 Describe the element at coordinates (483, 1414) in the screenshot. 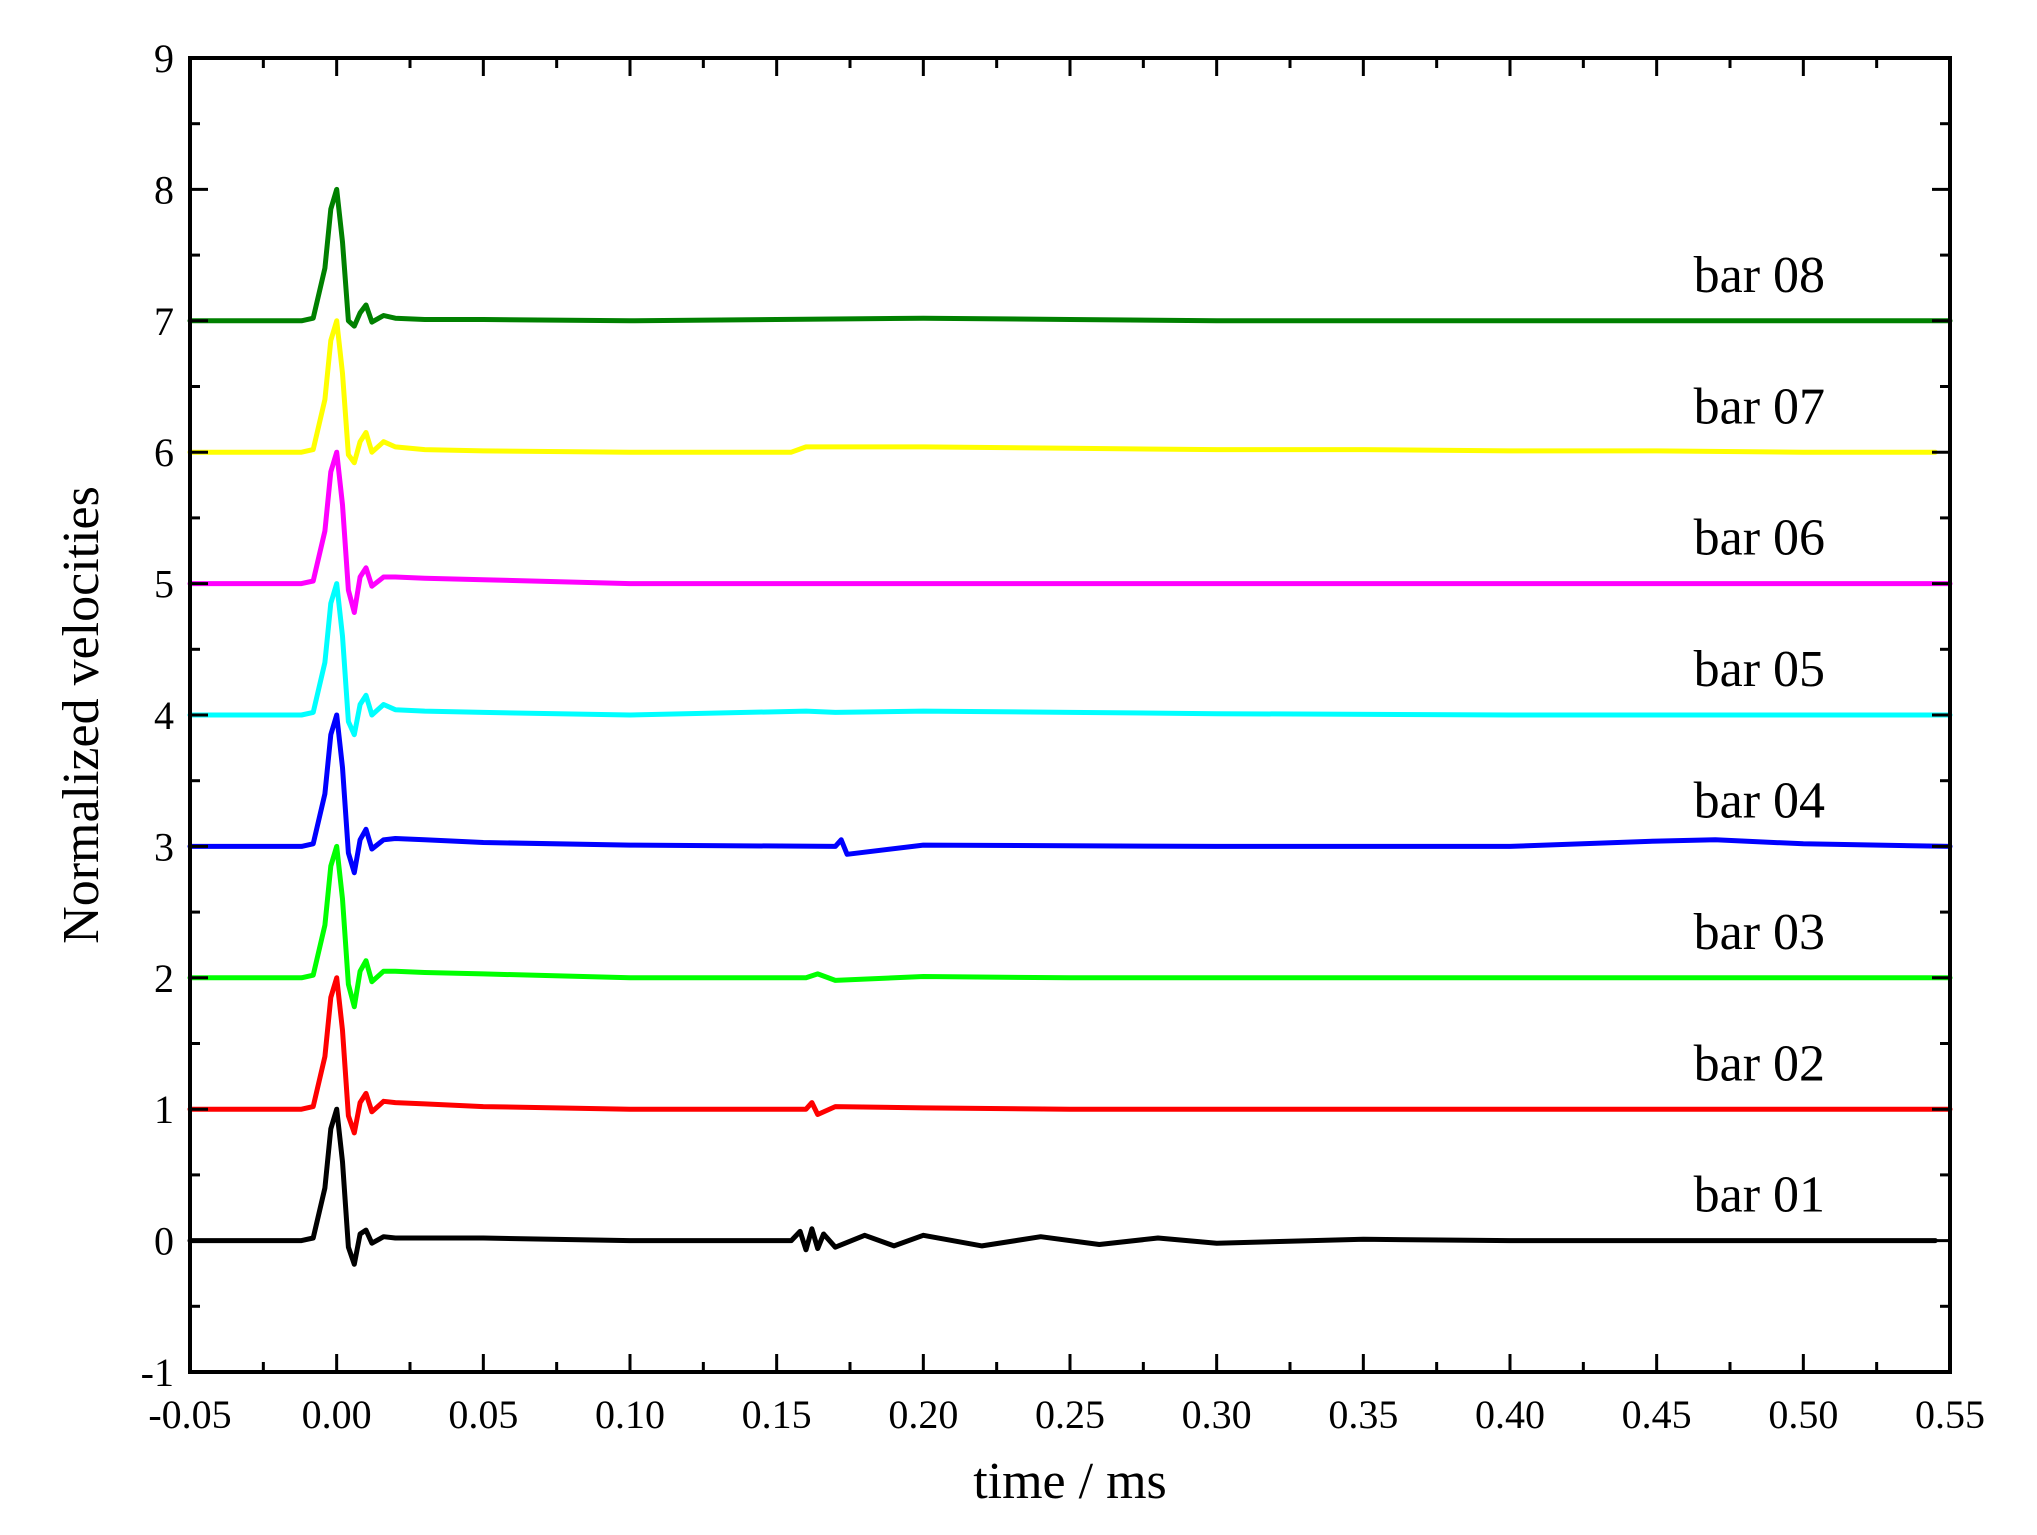

I see `x-tick-label: 0.05` at that location.